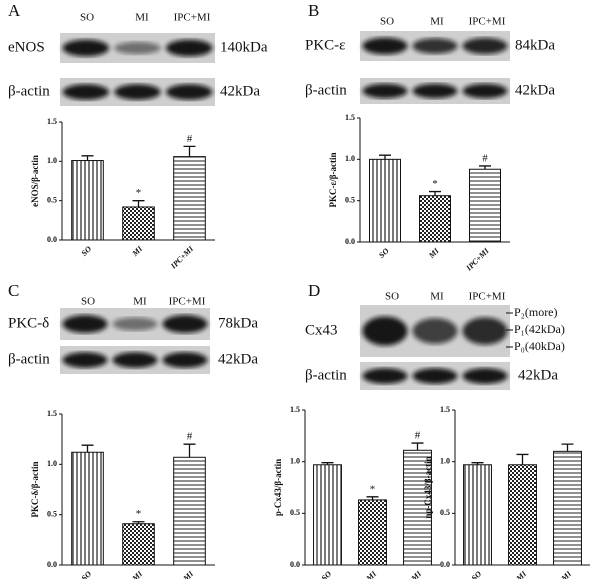  Describe the element at coordinates (35, 490) in the screenshot. I see `y-axis-label: PKC-δ/β-actin` at that location.